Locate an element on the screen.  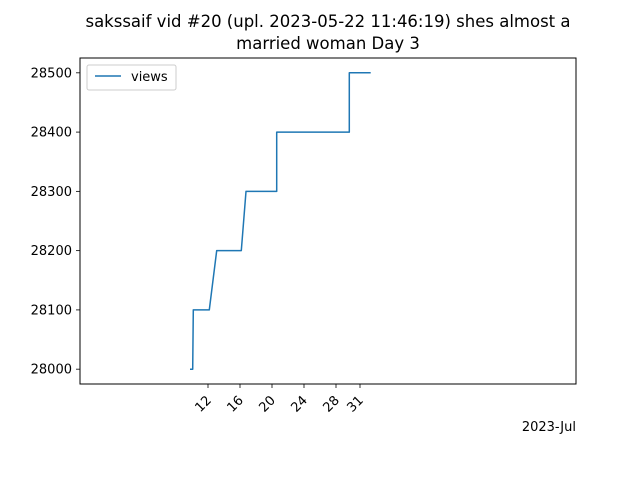
y-tick-label-28100: 28100 is located at coordinates (51, 310).